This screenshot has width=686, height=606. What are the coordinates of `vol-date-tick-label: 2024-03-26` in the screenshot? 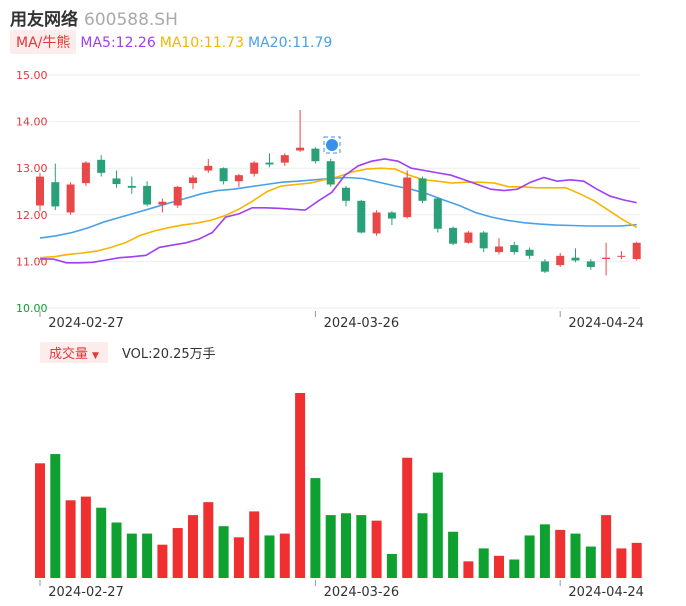 It's located at (362, 592).